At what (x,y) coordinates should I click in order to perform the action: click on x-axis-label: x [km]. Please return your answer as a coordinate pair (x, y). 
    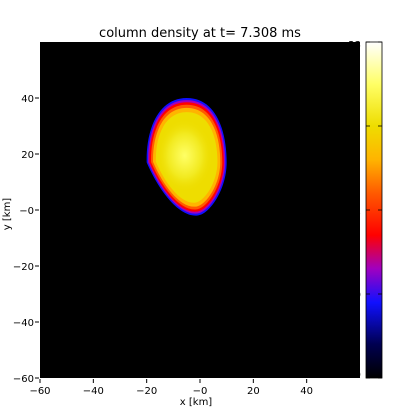
    Looking at the image, I should click on (196, 402).